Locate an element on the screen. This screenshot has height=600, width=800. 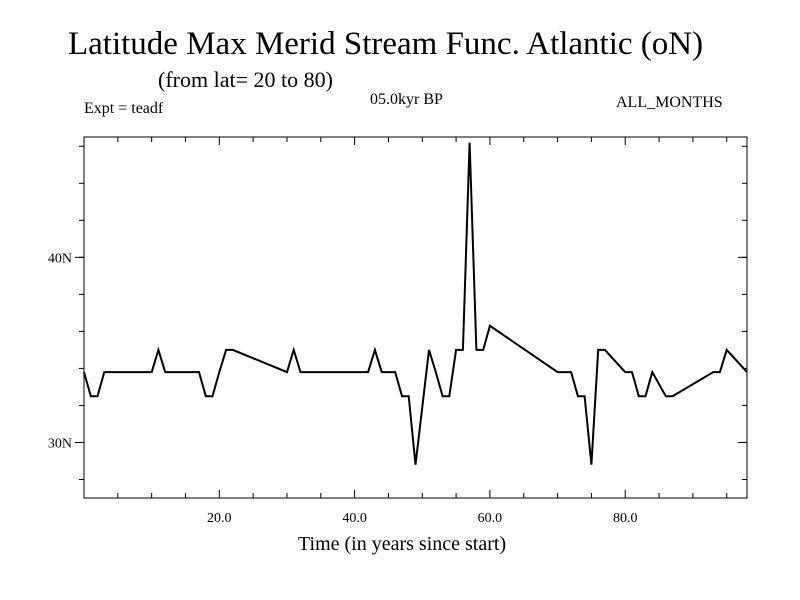
y-tick-label: 40N is located at coordinates (60, 258).